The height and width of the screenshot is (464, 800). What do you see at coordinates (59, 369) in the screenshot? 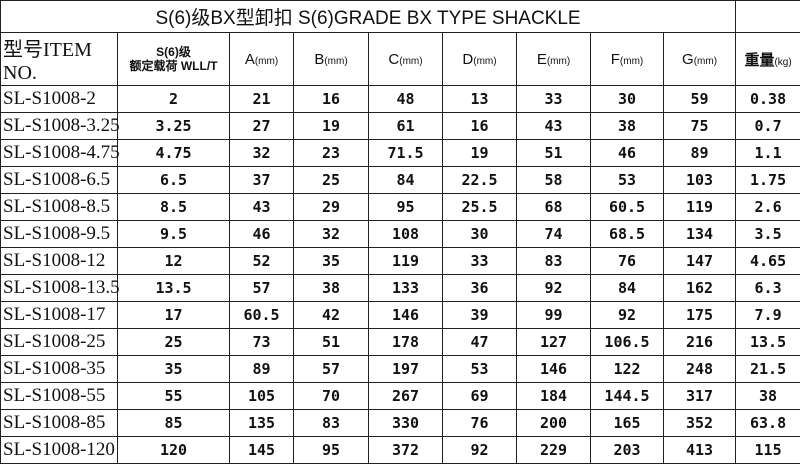
I see `item-no-cell: SL-S1008-35` at bounding box center [59, 369].